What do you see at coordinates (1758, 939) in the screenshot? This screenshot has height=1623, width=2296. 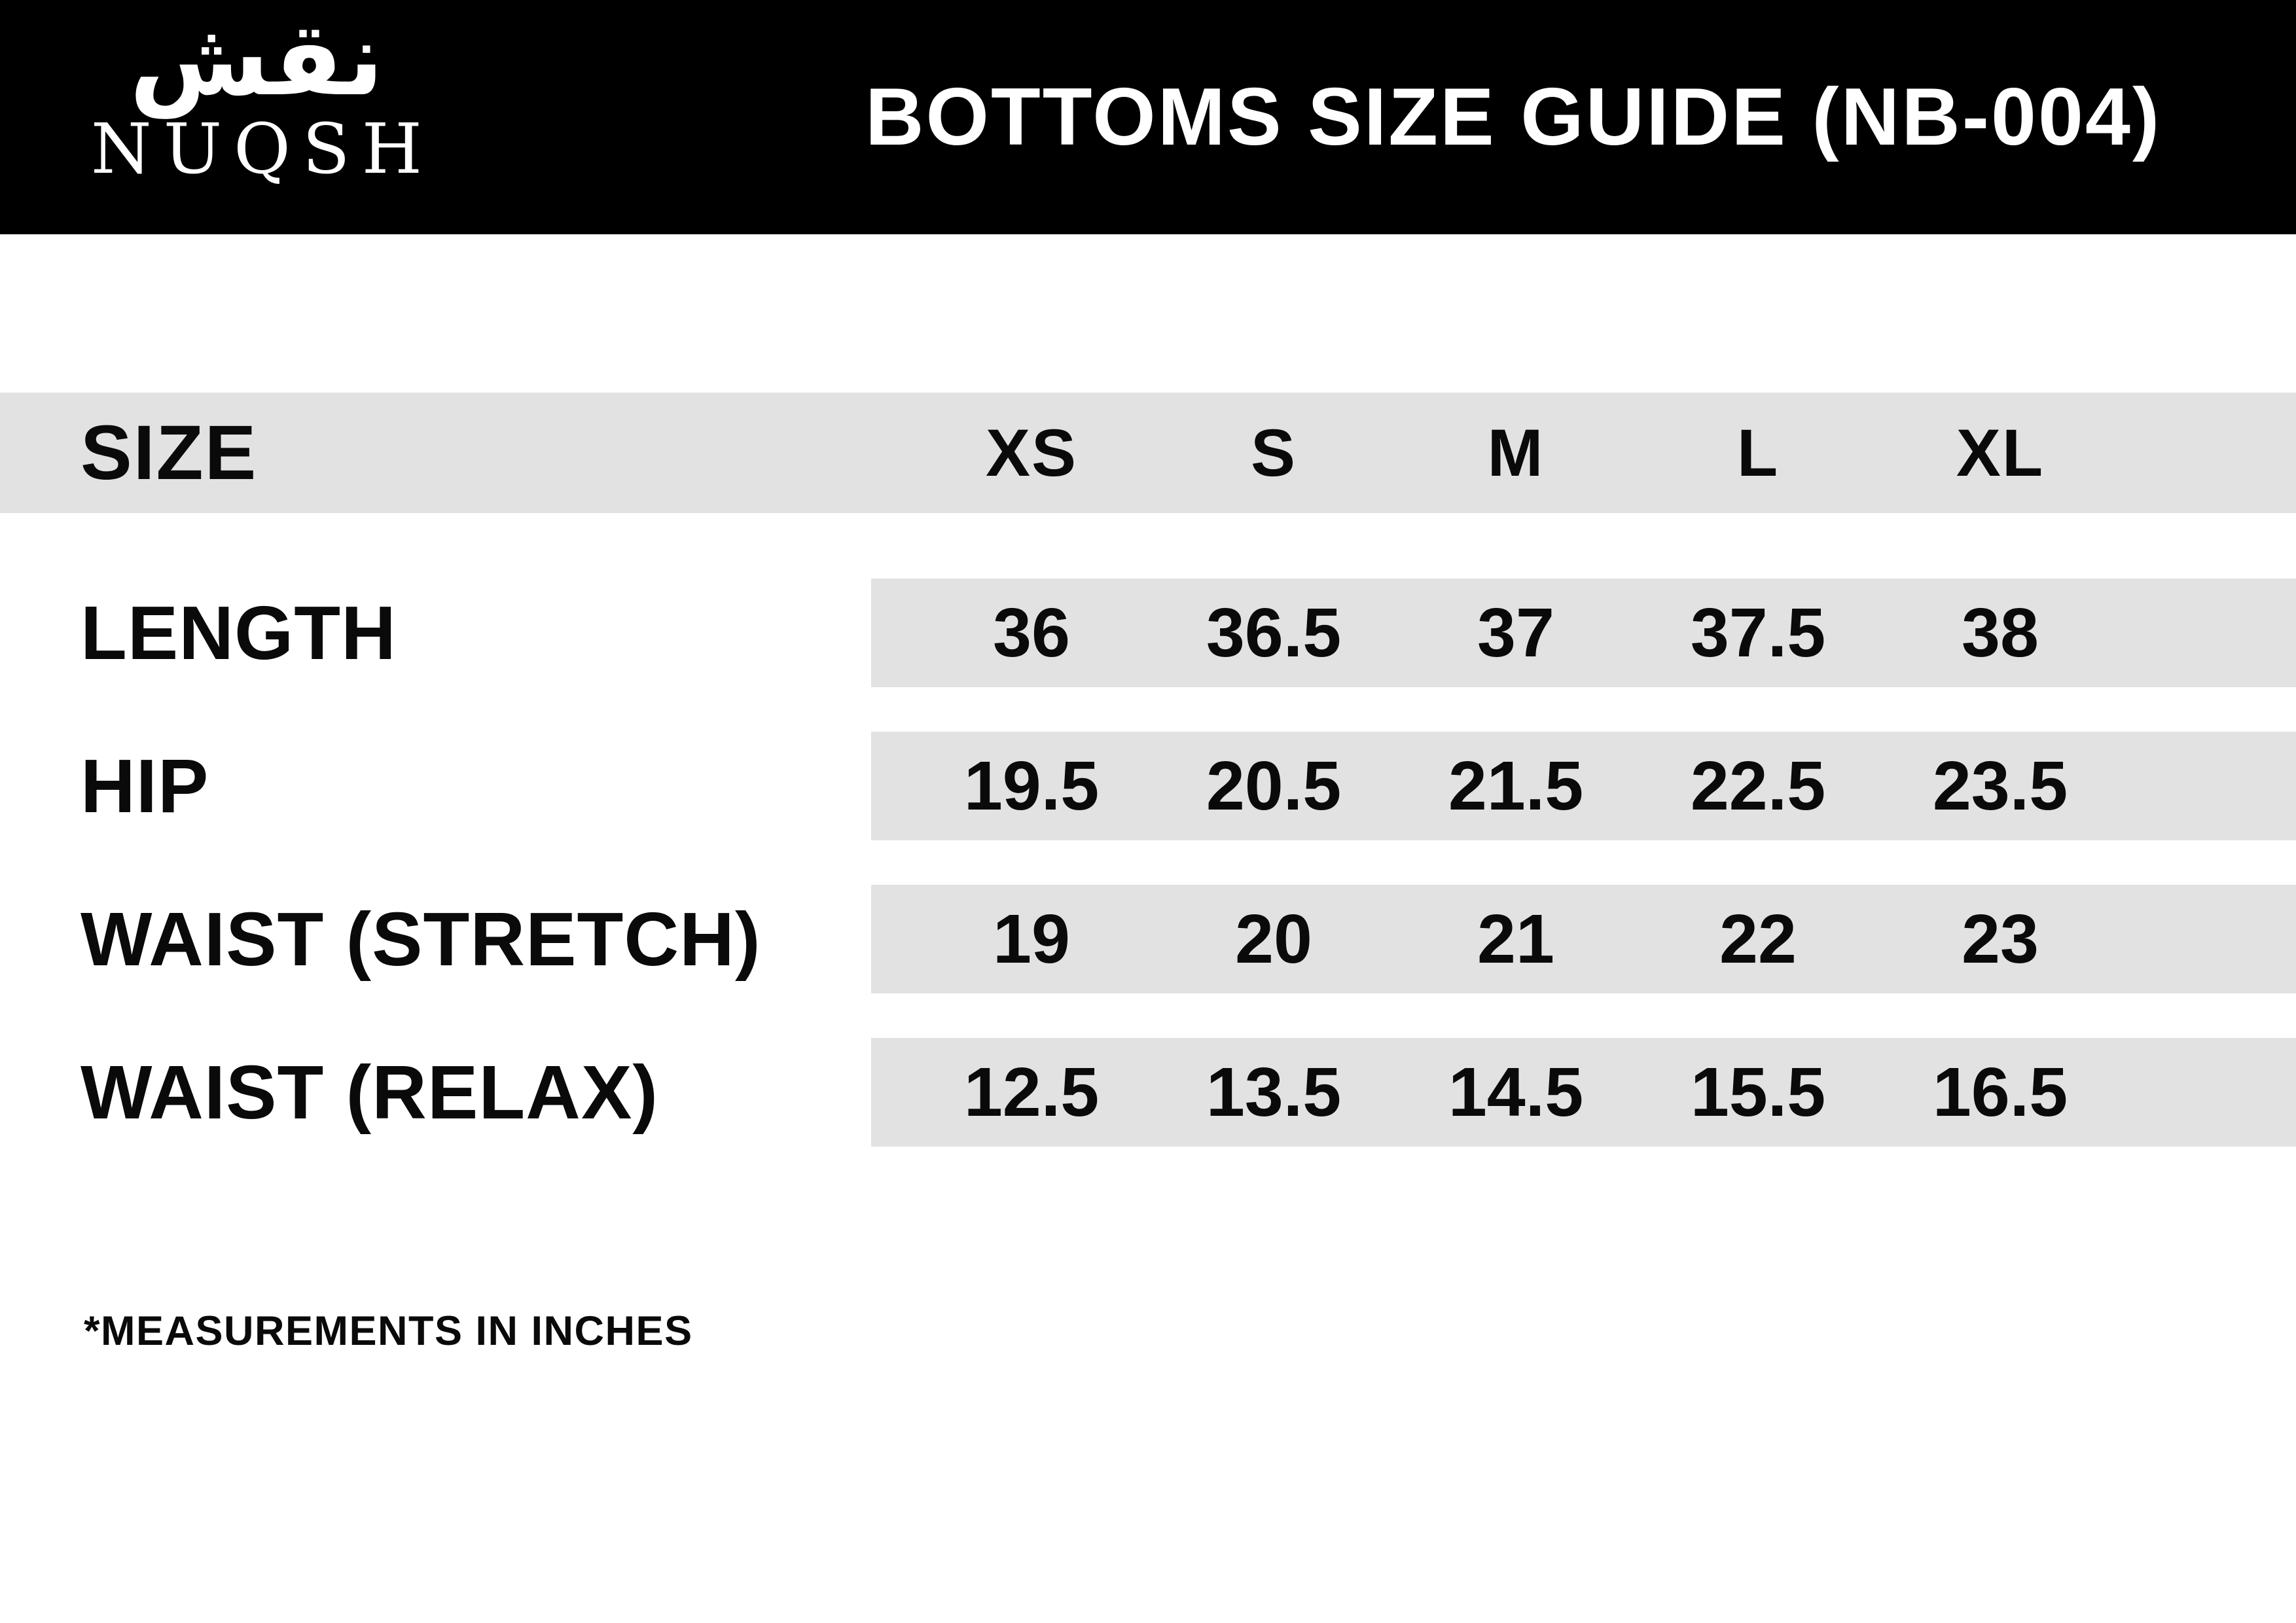 I see `value-cell: 22` at bounding box center [1758, 939].